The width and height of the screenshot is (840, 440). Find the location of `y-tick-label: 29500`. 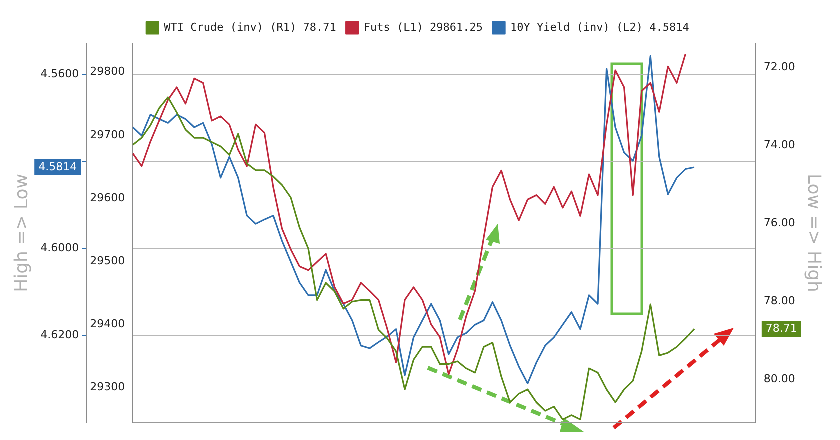

y-tick-label: 29500 is located at coordinates (108, 261).